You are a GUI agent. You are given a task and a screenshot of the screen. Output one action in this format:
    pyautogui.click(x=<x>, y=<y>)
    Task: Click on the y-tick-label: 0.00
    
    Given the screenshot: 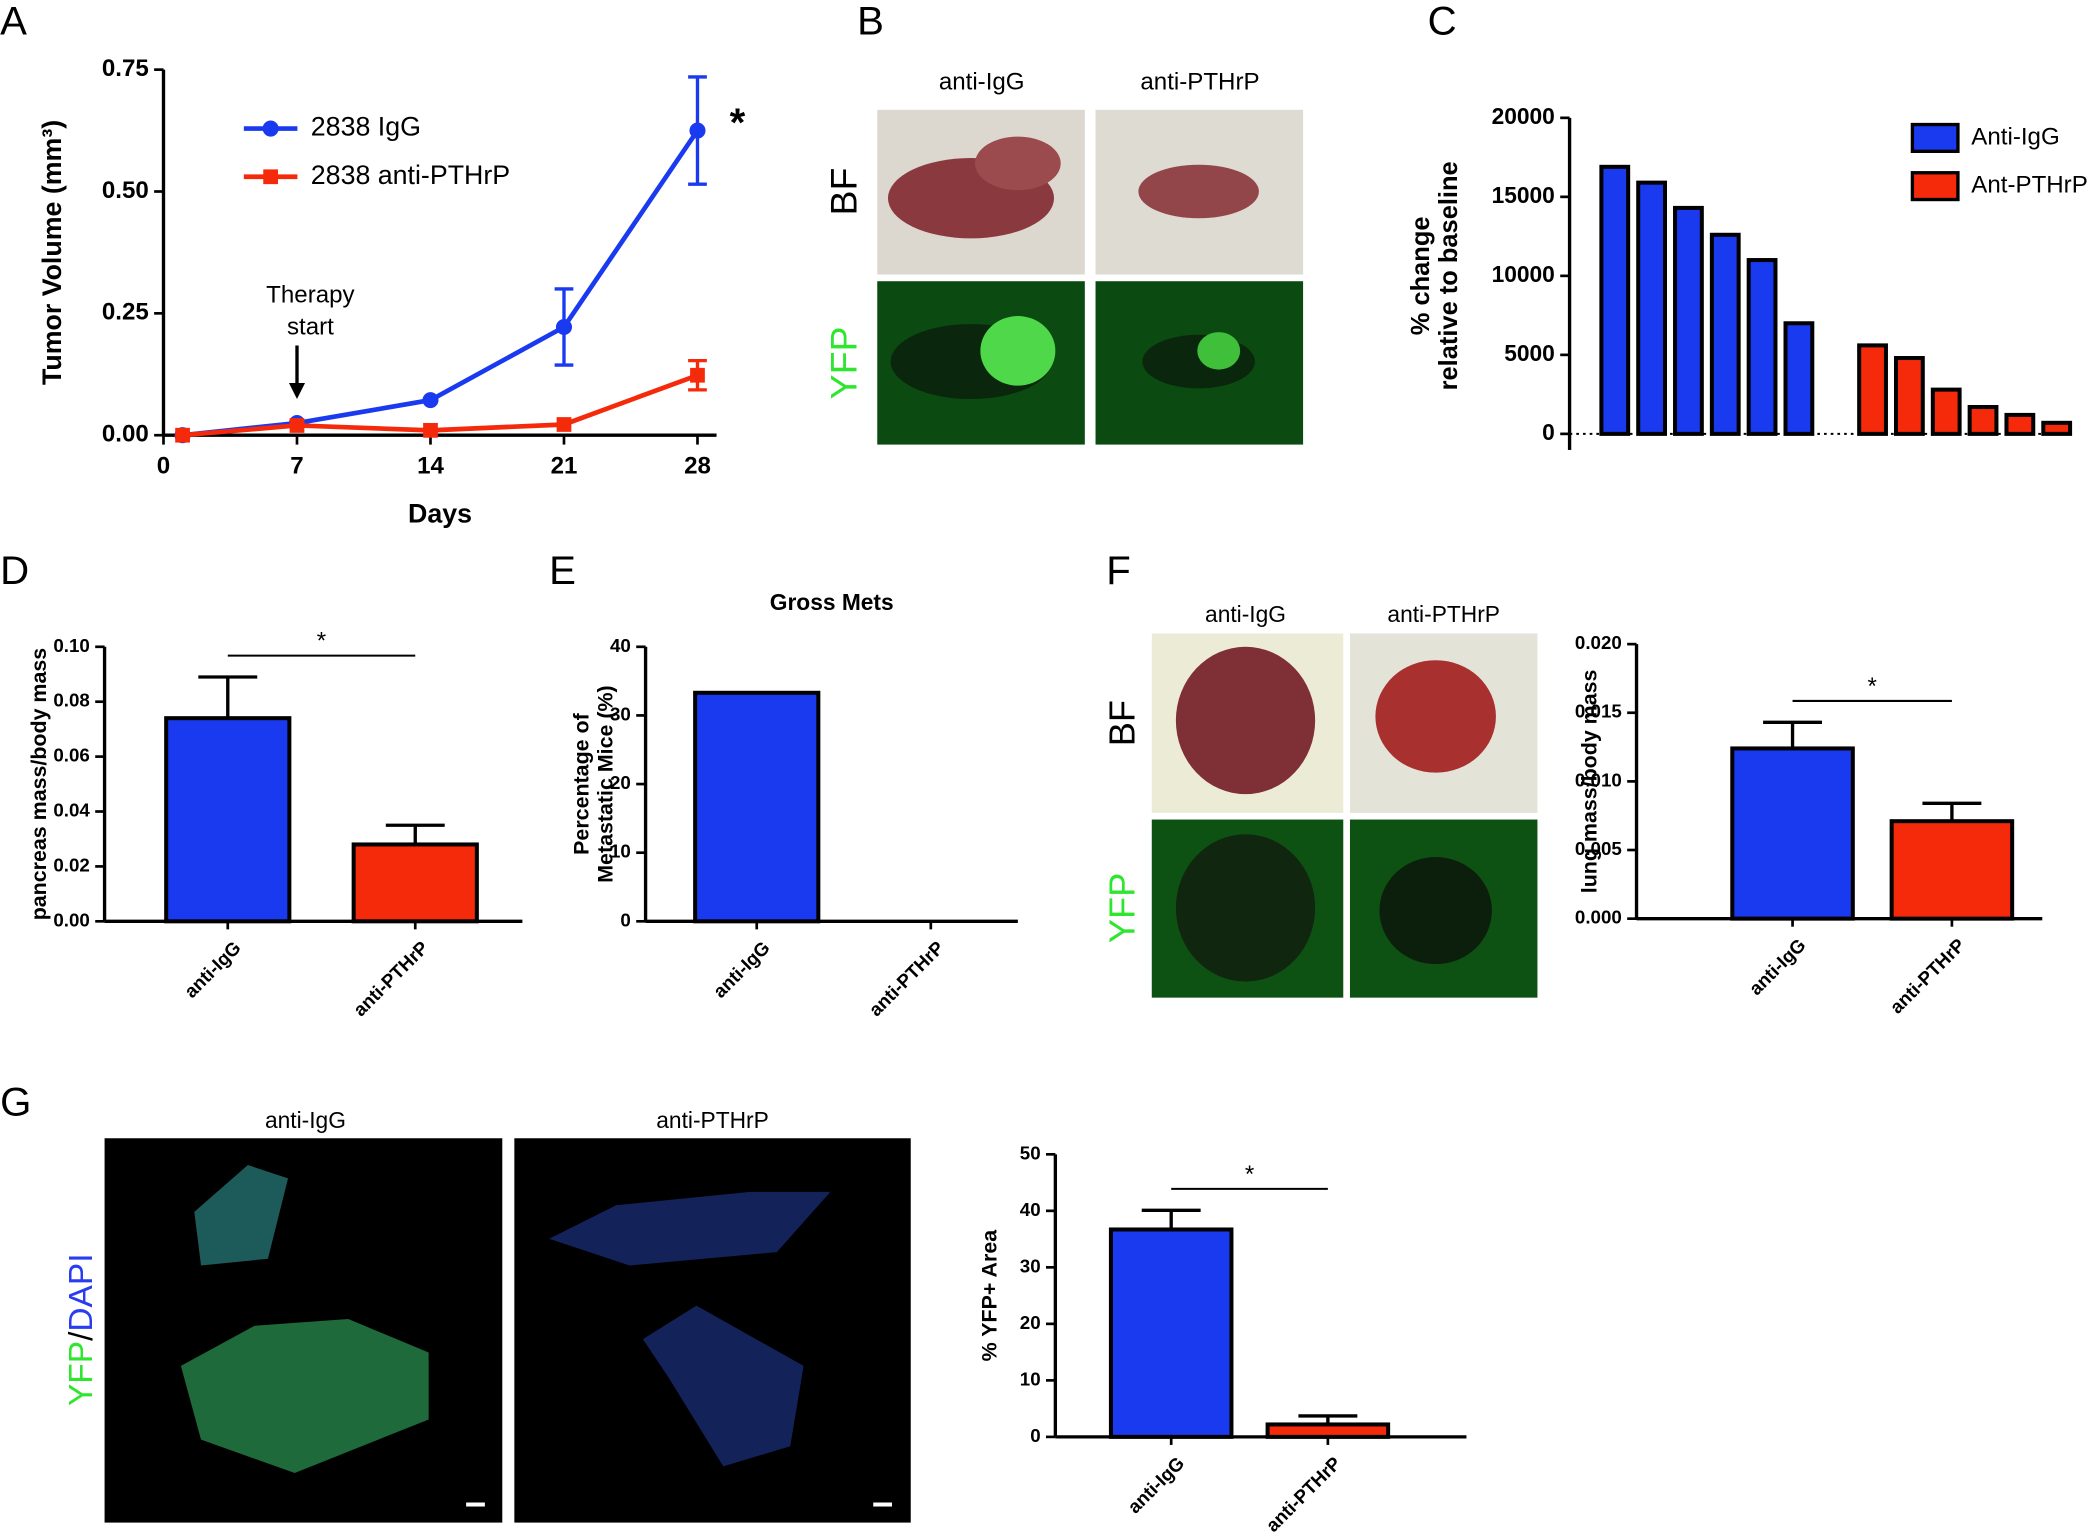 What is the action you would take?
    pyautogui.click(x=71, y=919)
    